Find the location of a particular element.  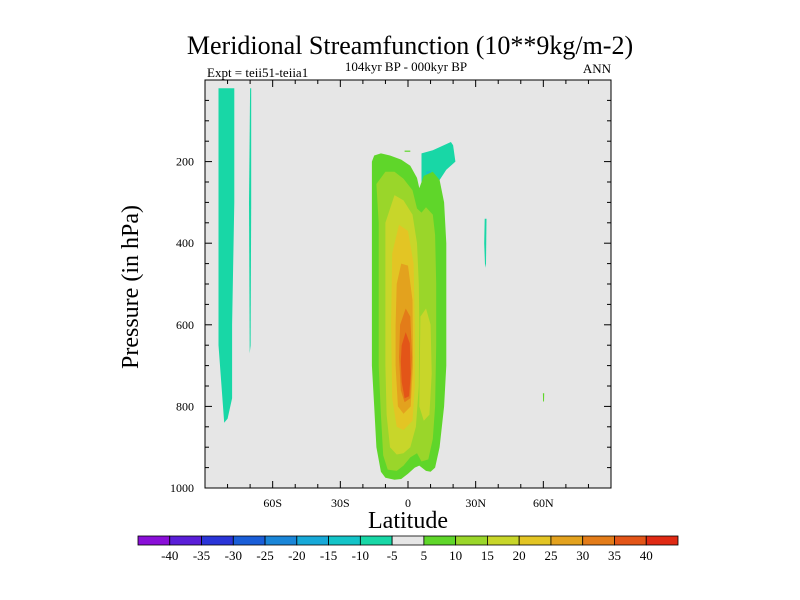

y-tick-label: 800 is located at coordinates (185, 406).